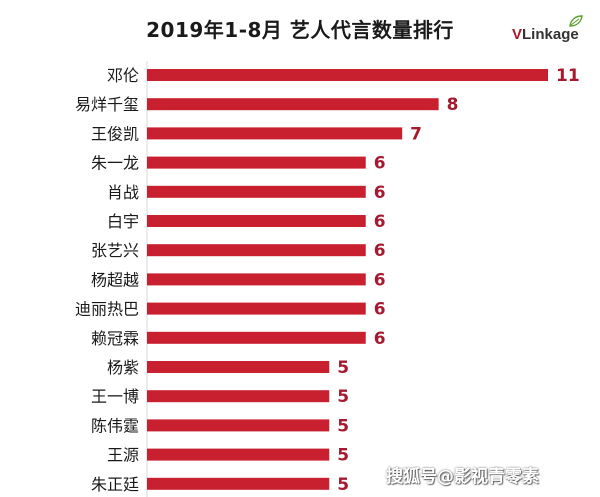 This screenshot has height=497, width=600. Describe the element at coordinates (115, 425) in the screenshot. I see `category-label: 陈伟霆` at that location.